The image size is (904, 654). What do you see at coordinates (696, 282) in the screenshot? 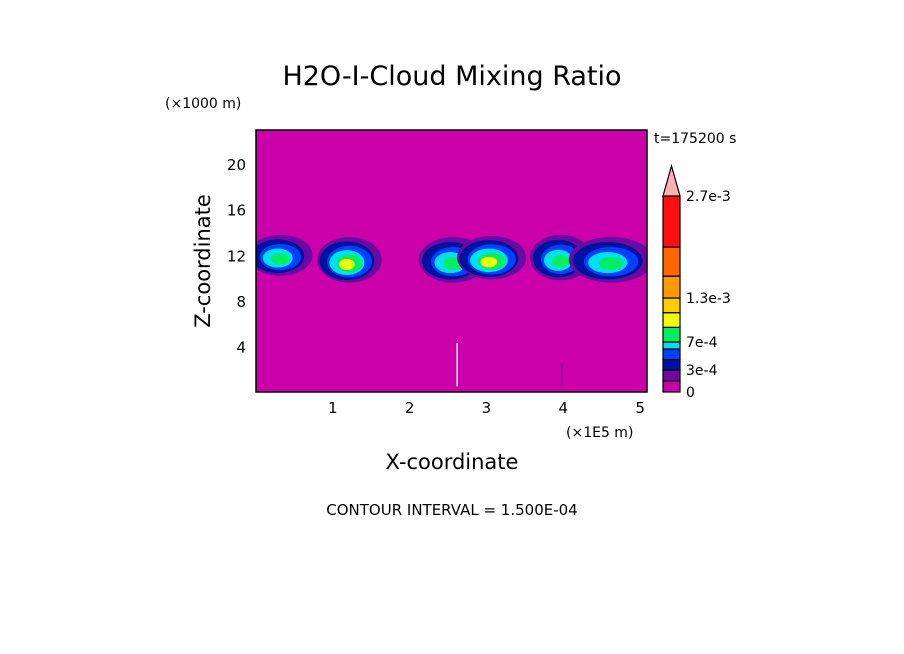
I see `colorbar: 0 3e-4 7e-4 1.3e-3 2.7e-3` at bounding box center [696, 282].